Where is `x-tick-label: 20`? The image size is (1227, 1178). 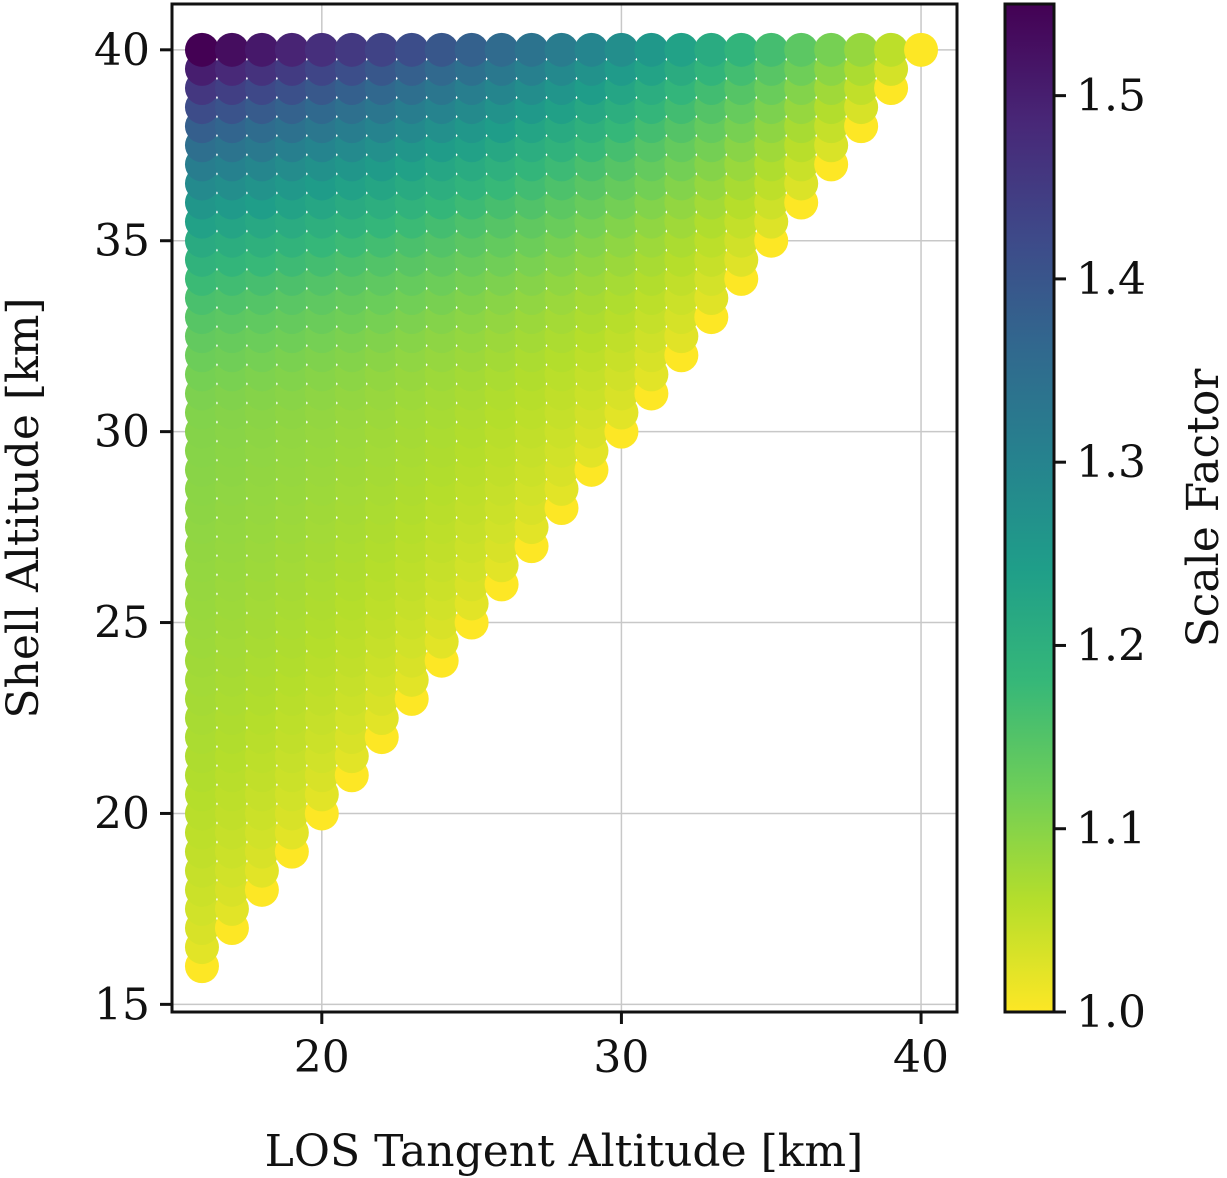
x-tick-label: 20 is located at coordinates (322, 1057).